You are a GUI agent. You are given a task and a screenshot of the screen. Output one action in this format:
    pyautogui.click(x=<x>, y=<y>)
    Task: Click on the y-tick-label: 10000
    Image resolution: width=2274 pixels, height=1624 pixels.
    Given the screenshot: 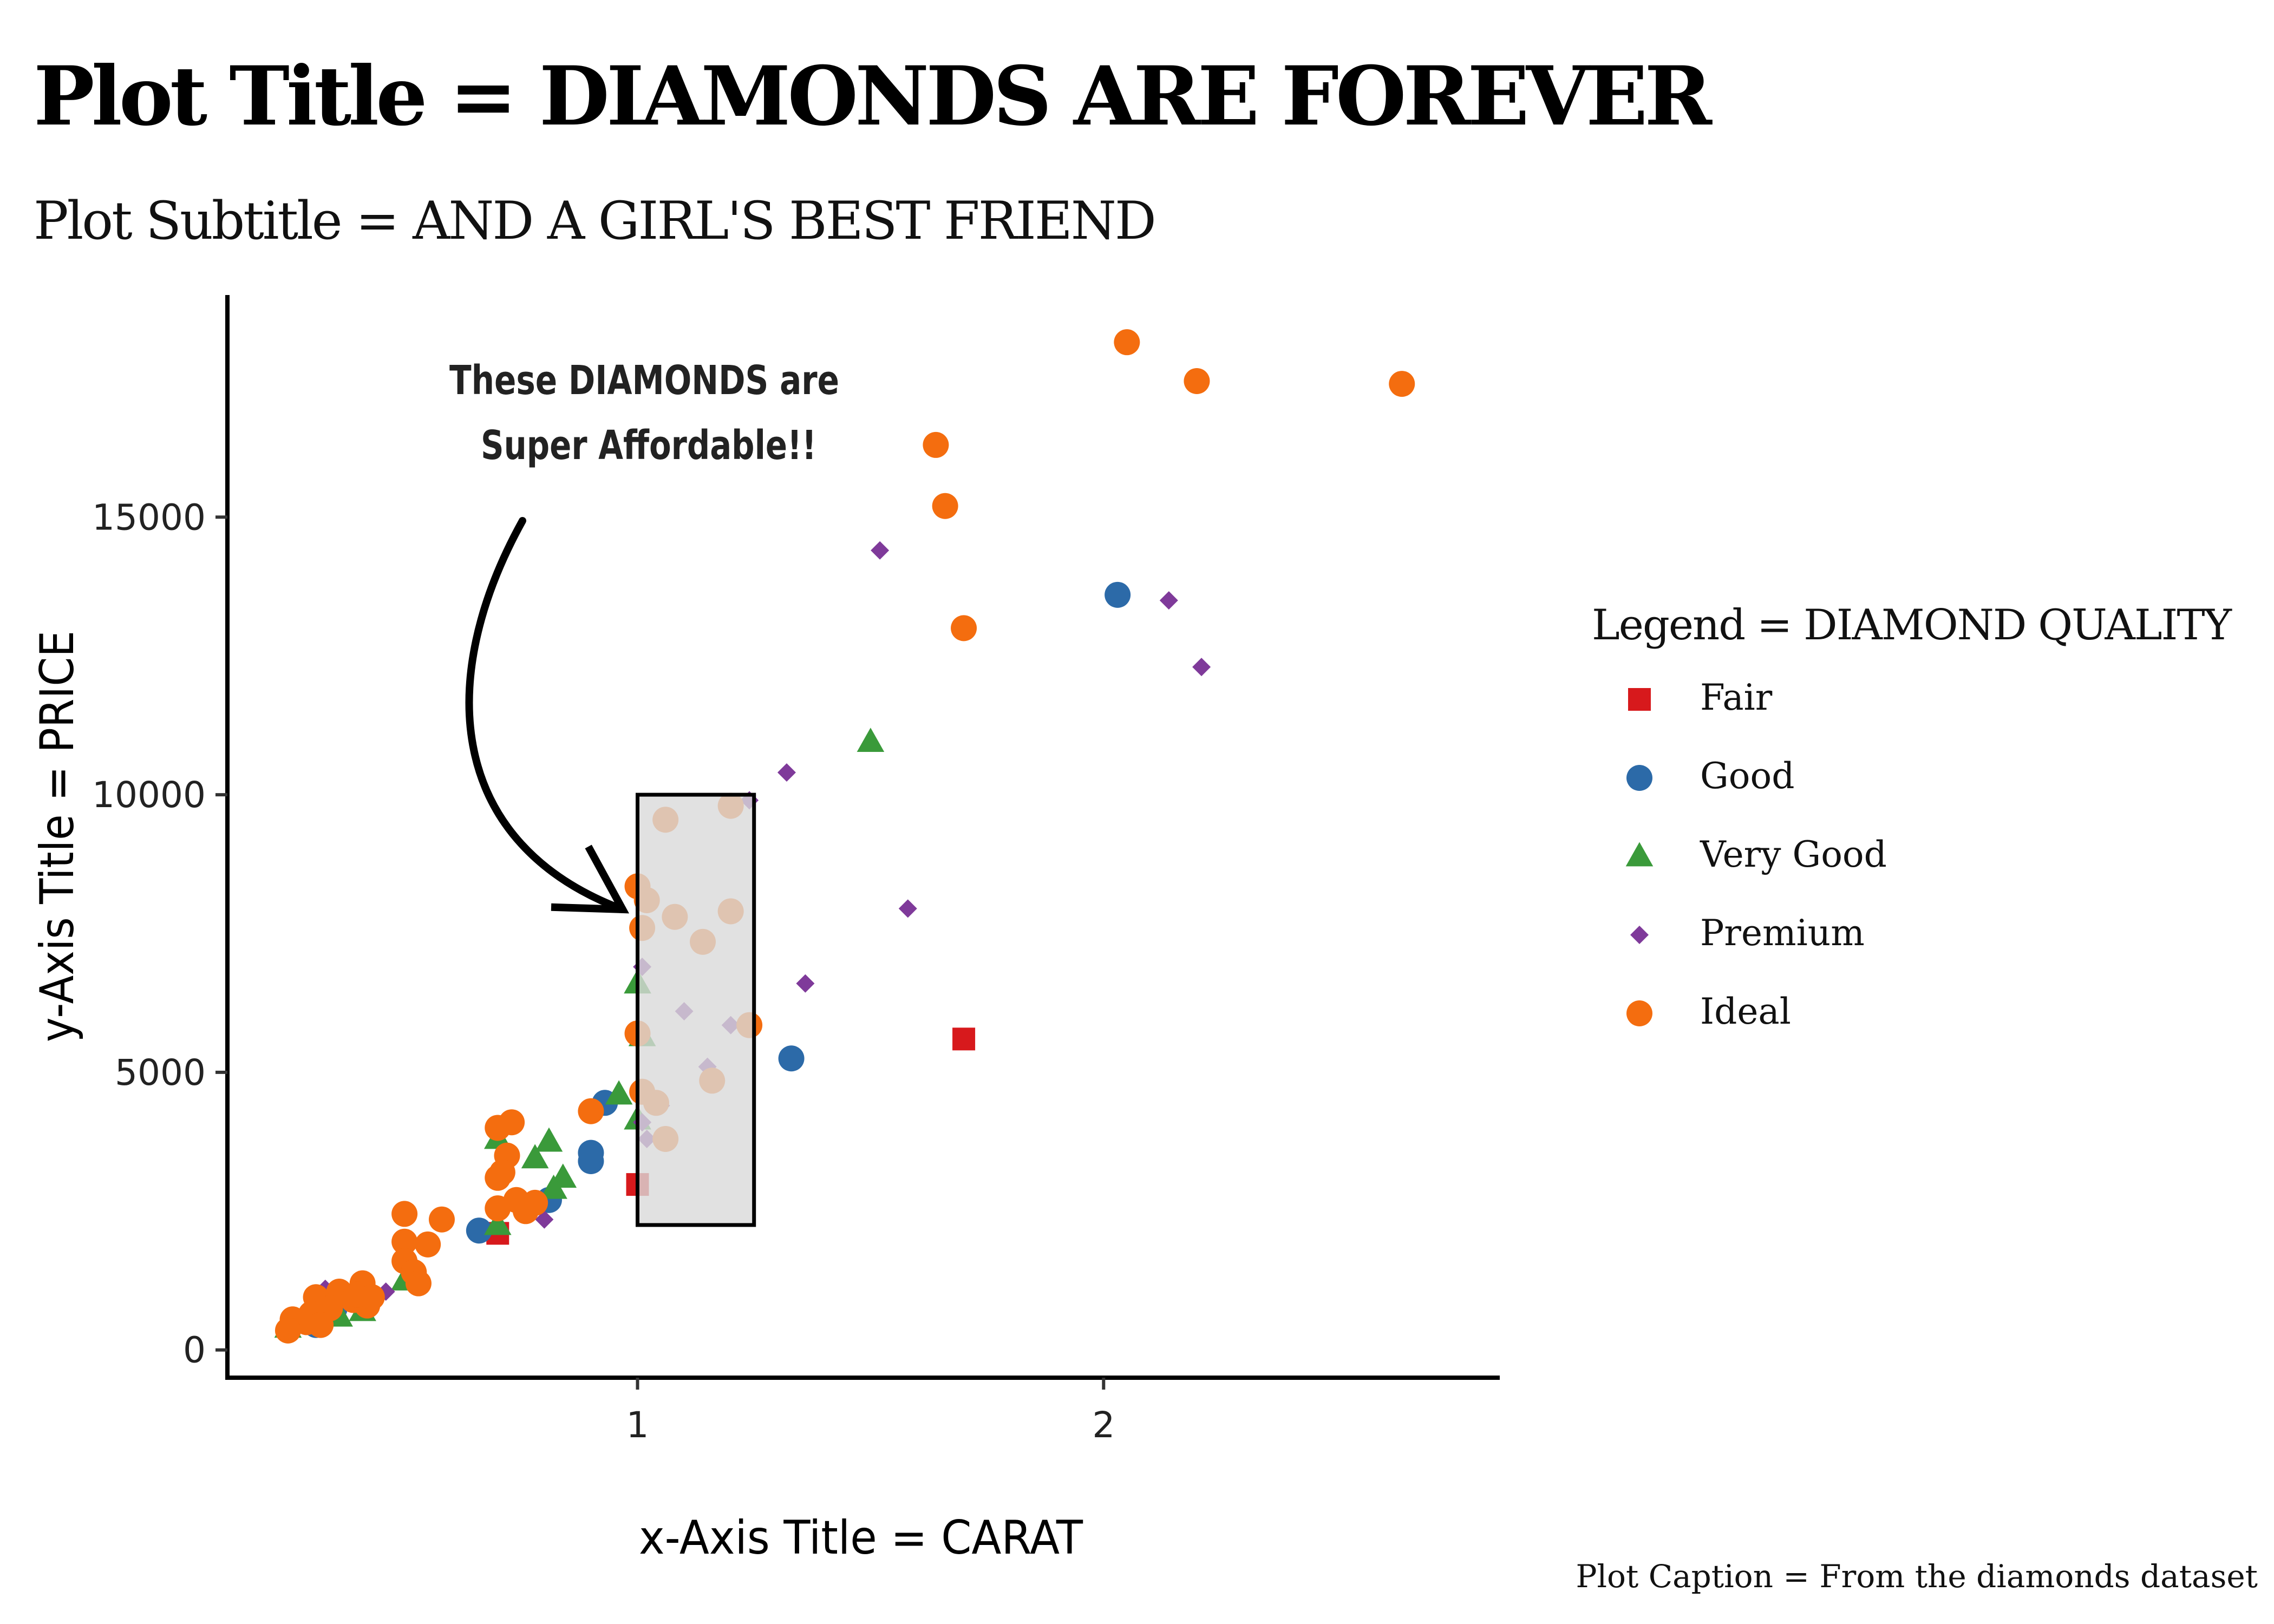 What is the action you would take?
    pyautogui.click(x=149, y=795)
    